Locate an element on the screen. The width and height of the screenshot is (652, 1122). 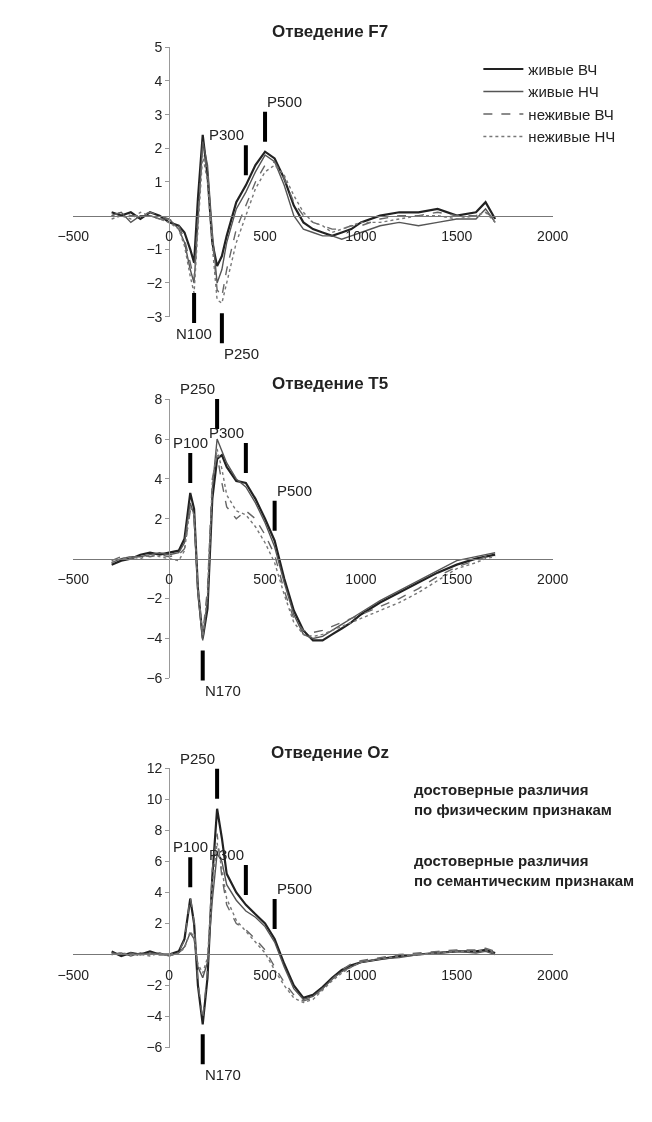
y-tick-label: 1 is located at coordinates (158, 181).